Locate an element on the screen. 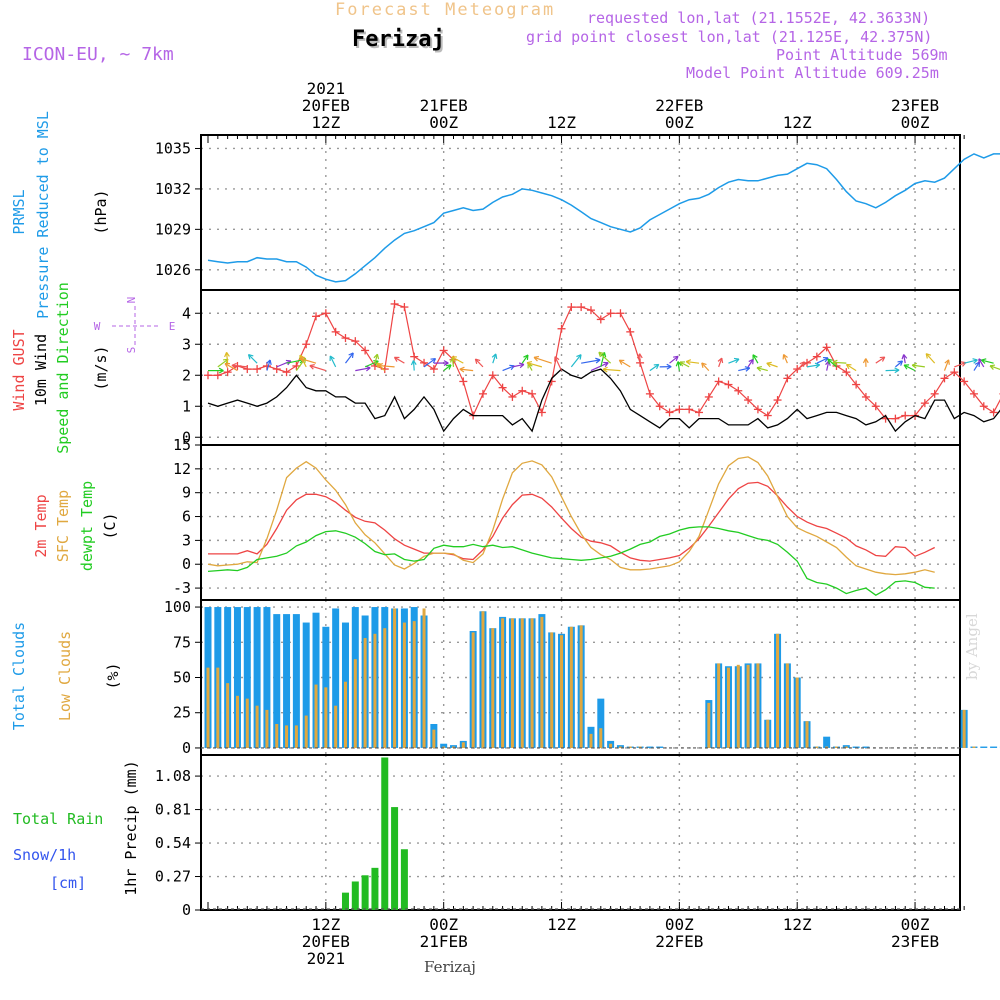 Image resolution: width=1000 pixels, height=1000 pixels. temp2m-label: 2m Temp is located at coordinates (41, 525).